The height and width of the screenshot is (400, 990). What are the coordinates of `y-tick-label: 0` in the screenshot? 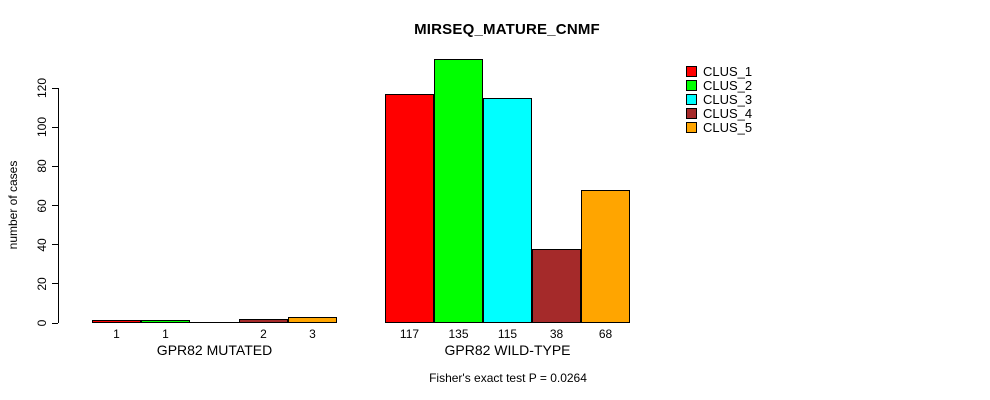 It's located at (42, 323).